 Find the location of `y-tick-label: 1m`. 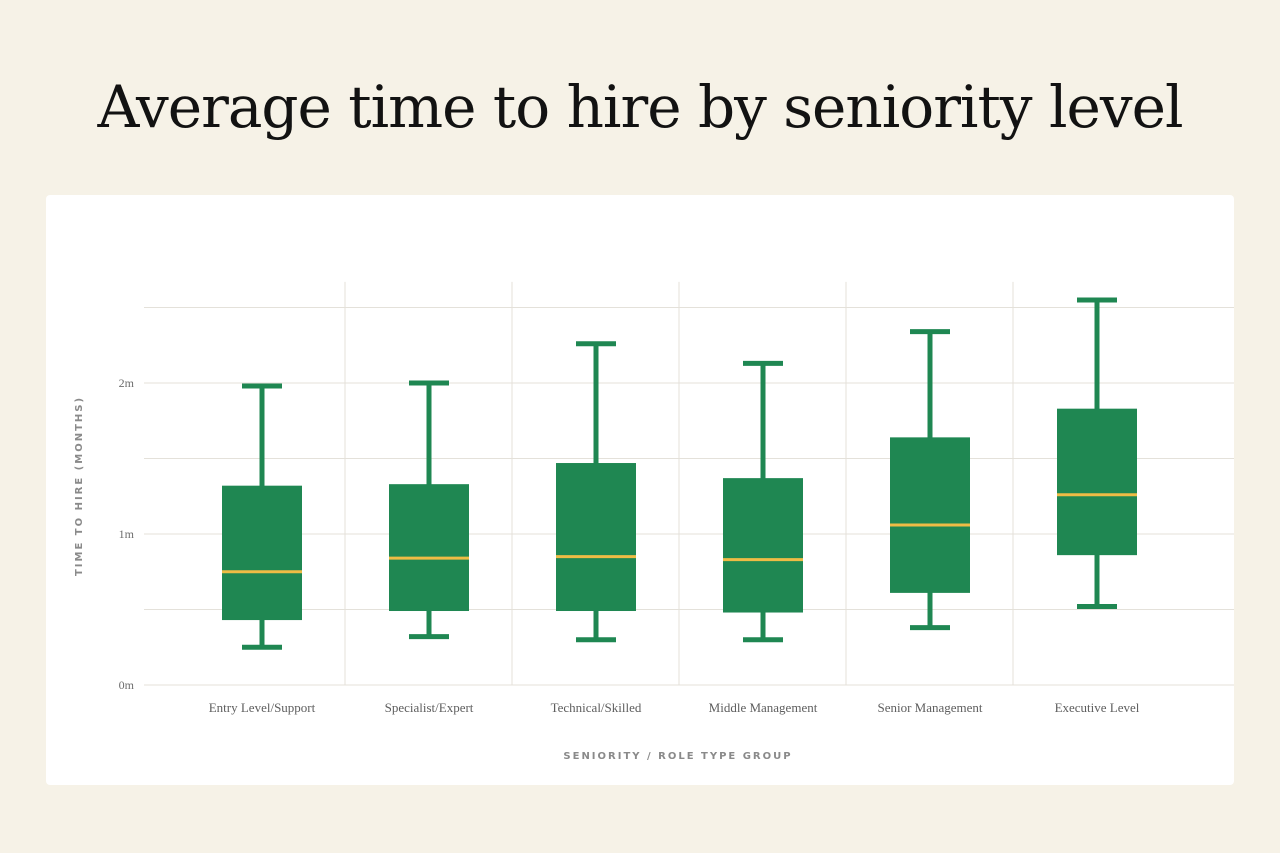

y-tick-label: 1m is located at coordinates (127, 534).